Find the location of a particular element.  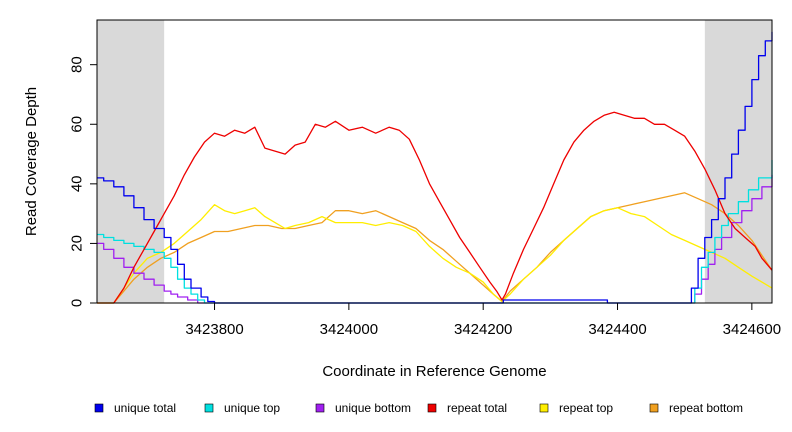

legend-swatch-unique-bottom is located at coordinates (320, 408).